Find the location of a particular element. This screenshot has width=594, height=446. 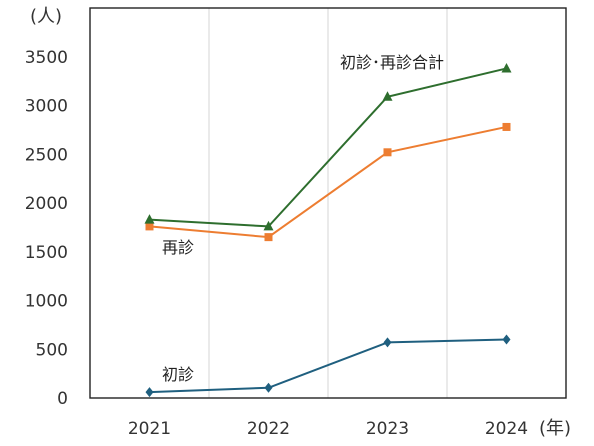

x-tick-label: 2023 is located at coordinates (387, 429).